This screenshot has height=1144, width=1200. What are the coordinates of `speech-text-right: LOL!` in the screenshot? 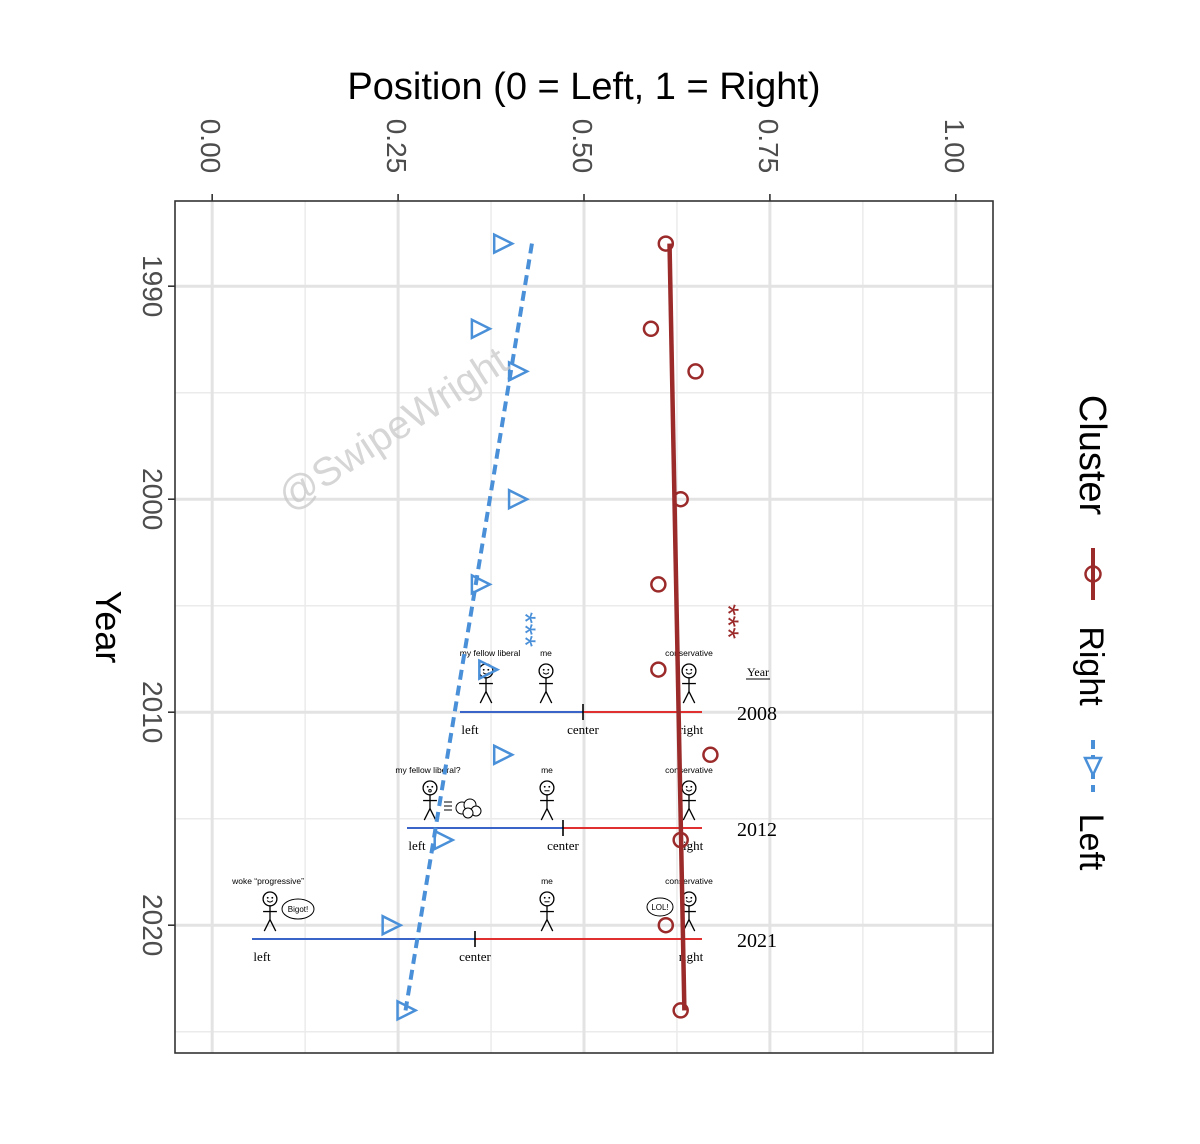 It's located at (659, 907).